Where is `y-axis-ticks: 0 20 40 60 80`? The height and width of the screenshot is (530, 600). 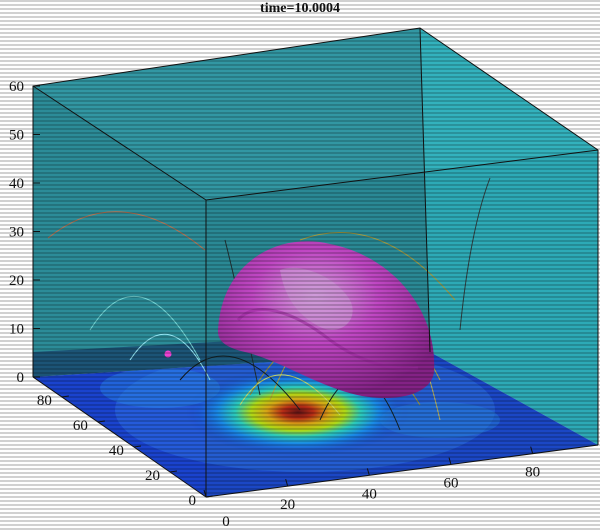
y-axis-ticks: 0 20 40 60 80 is located at coordinates (125, 451).